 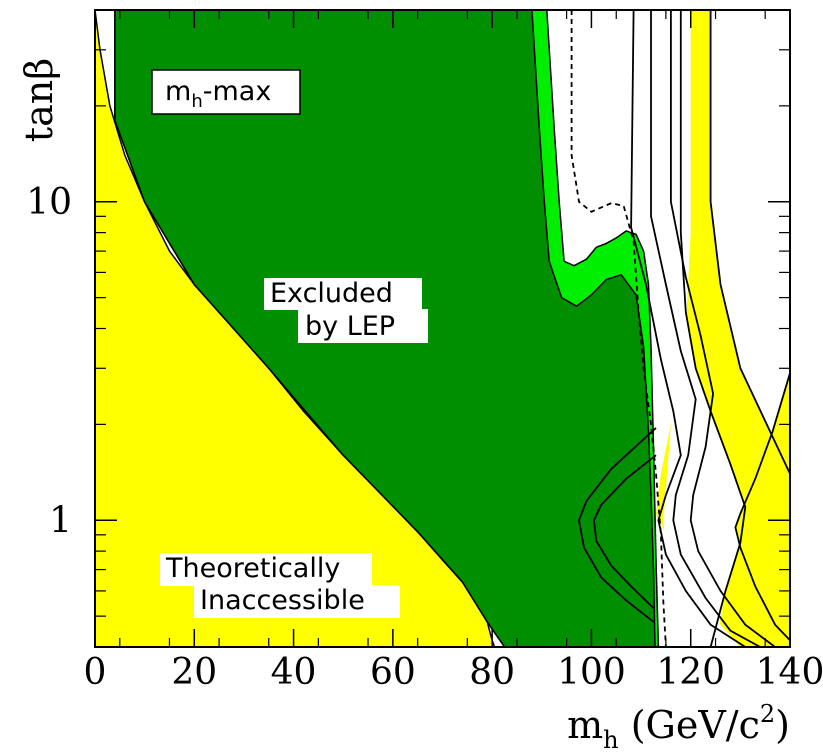 What do you see at coordinates (393, 672) in the screenshot?
I see `x-tick-label: 60` at bounding box center [393, 672].